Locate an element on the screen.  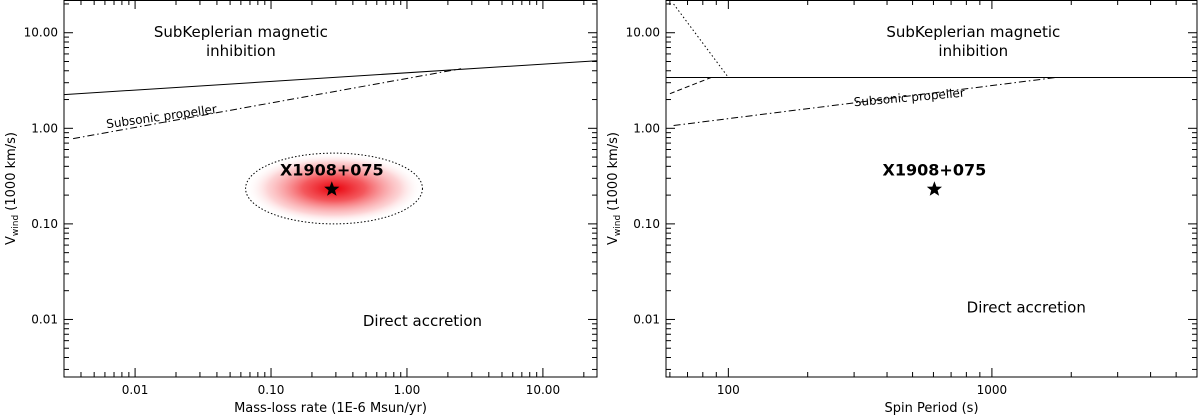
series-line-solid is located at coordinates (330, 78).